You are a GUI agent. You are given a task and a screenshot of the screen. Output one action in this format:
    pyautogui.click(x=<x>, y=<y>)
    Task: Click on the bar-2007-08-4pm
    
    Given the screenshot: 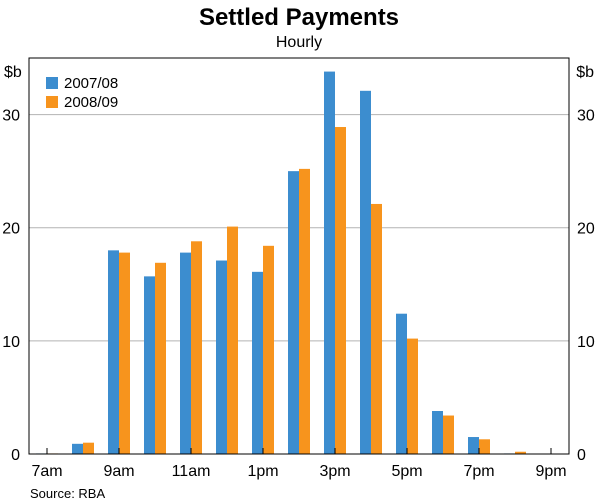 What is the action you would take?
    pyautogui.click(x=365, y=272)
    